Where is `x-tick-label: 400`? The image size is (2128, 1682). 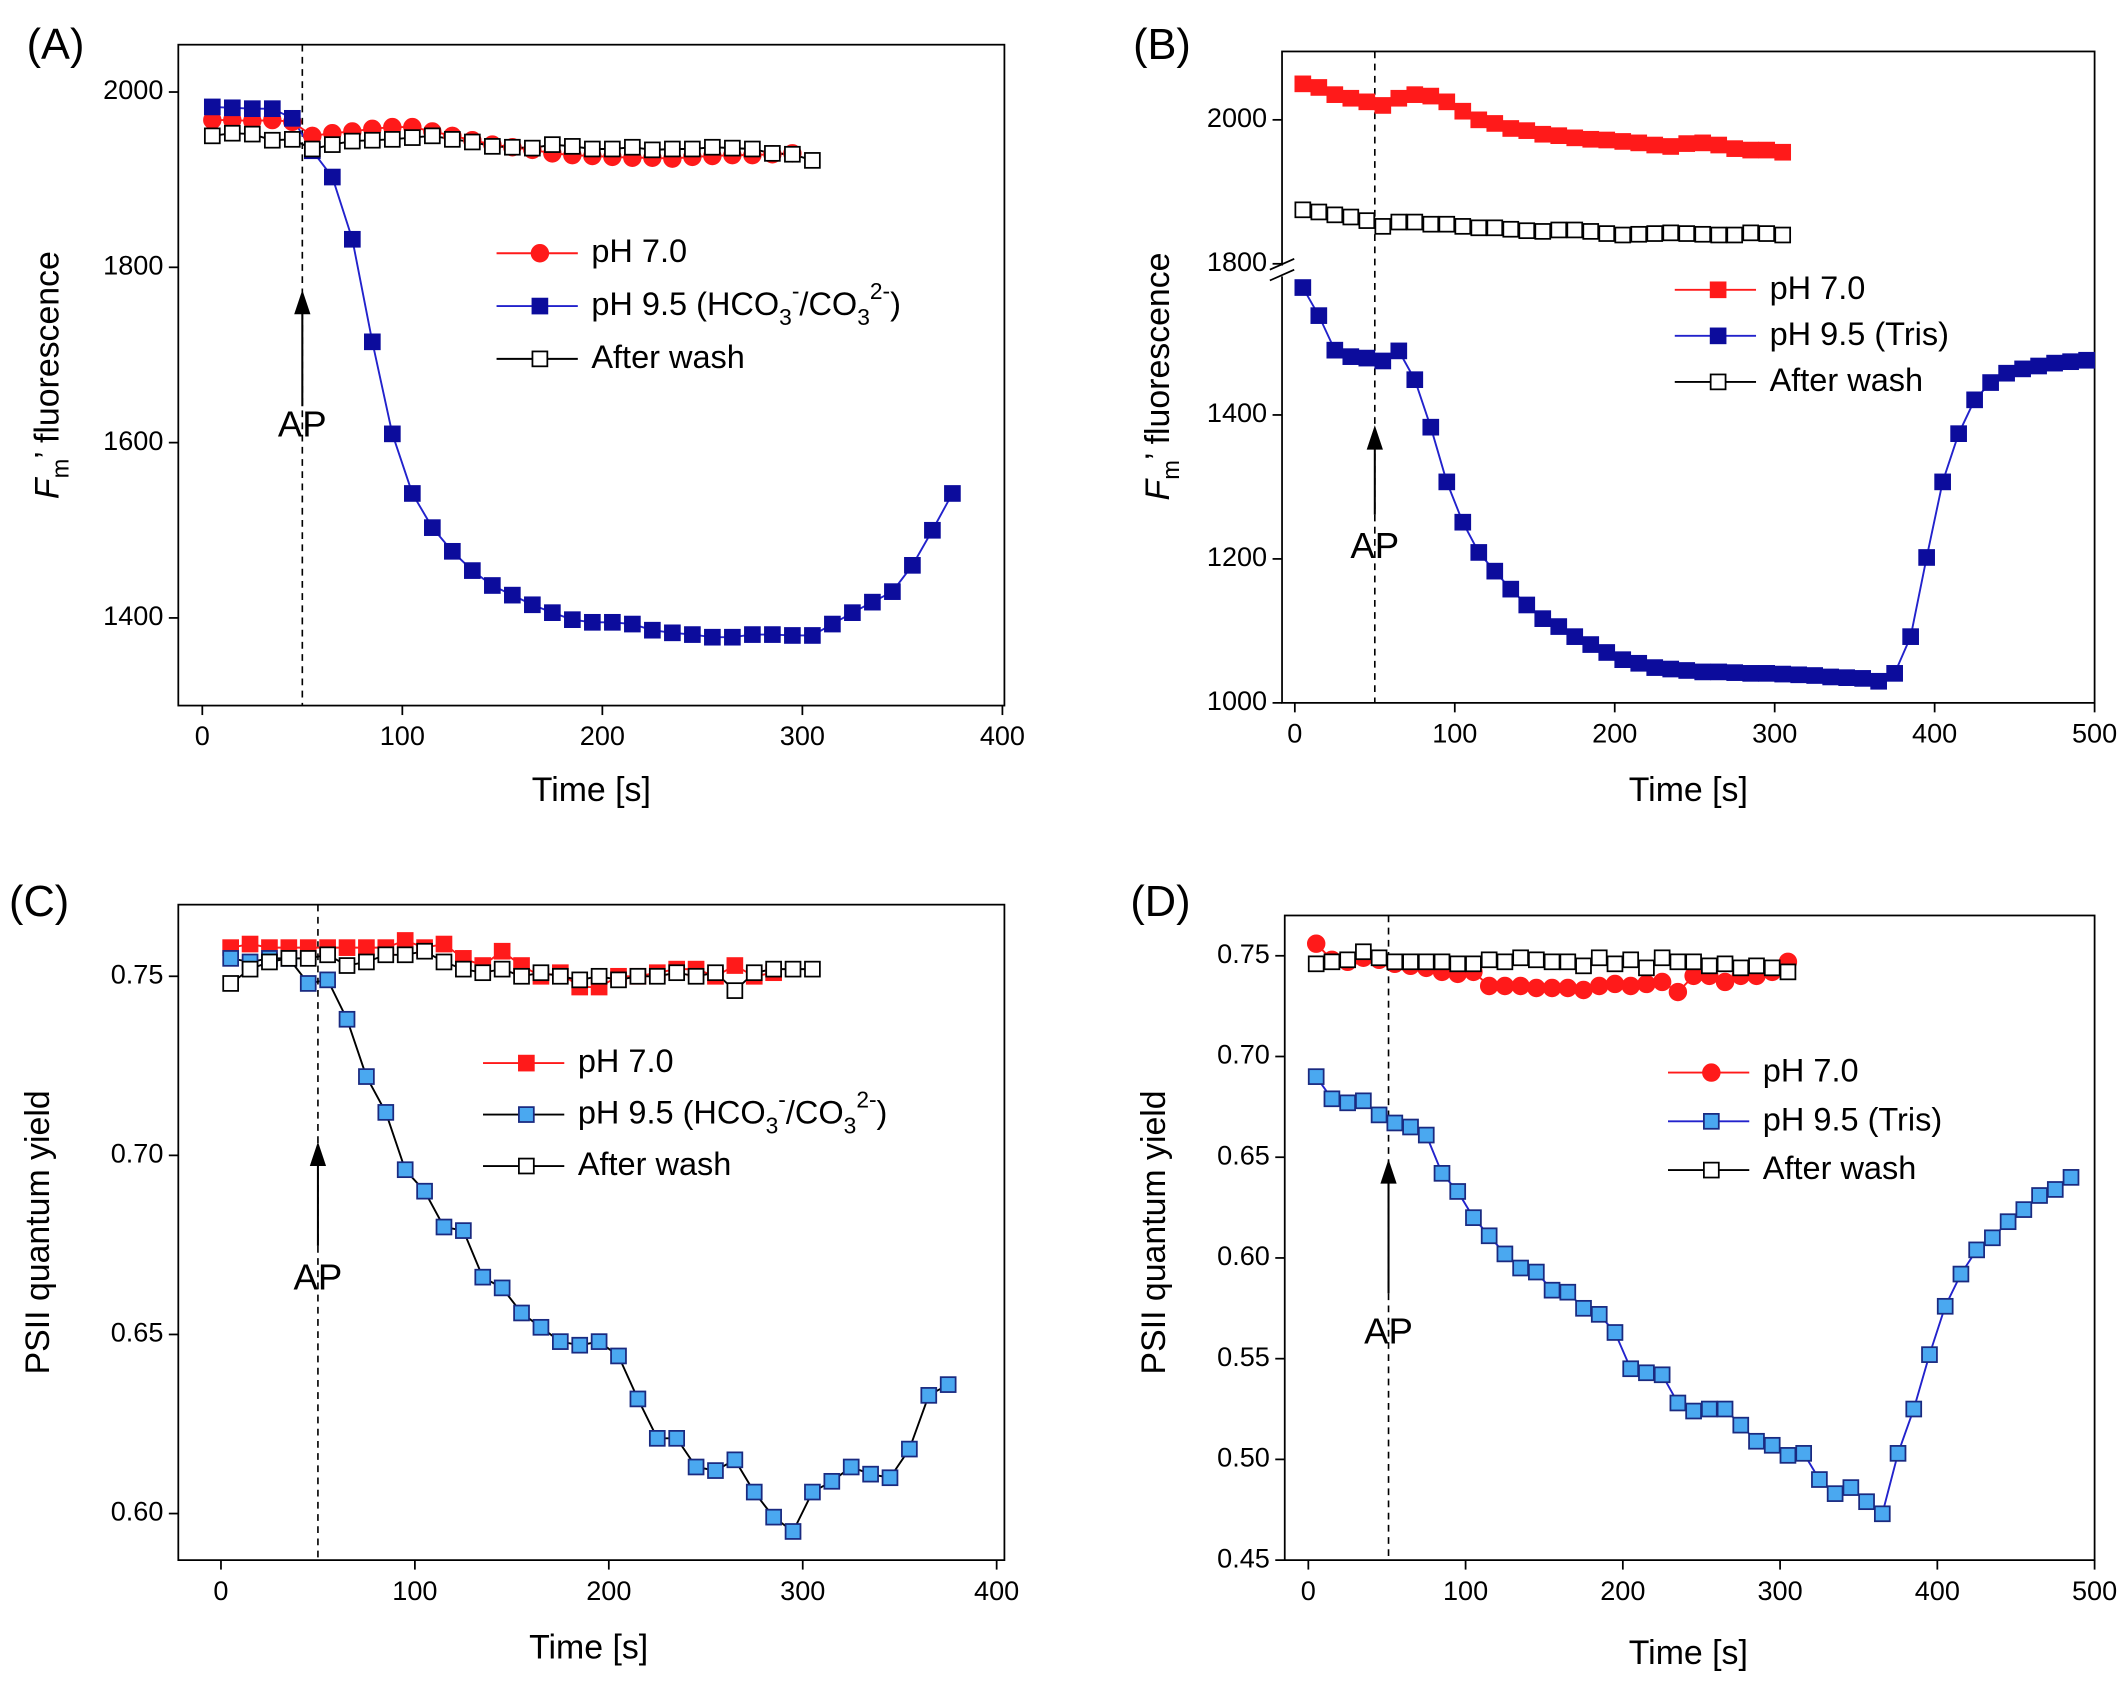
x-tick-label: 400 is located at coordinates (1002, 735).